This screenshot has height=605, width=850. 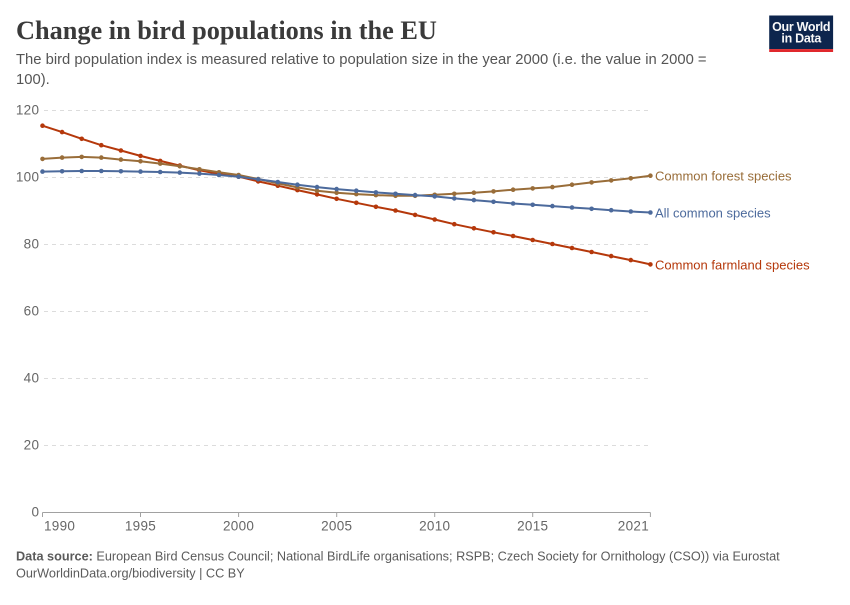 What do you see at coordinates (226, 30) in the screenshot?
I see `svg-text:Change in bird populations in: Change in bird populations in the EU` at bounding box center [226, 30].